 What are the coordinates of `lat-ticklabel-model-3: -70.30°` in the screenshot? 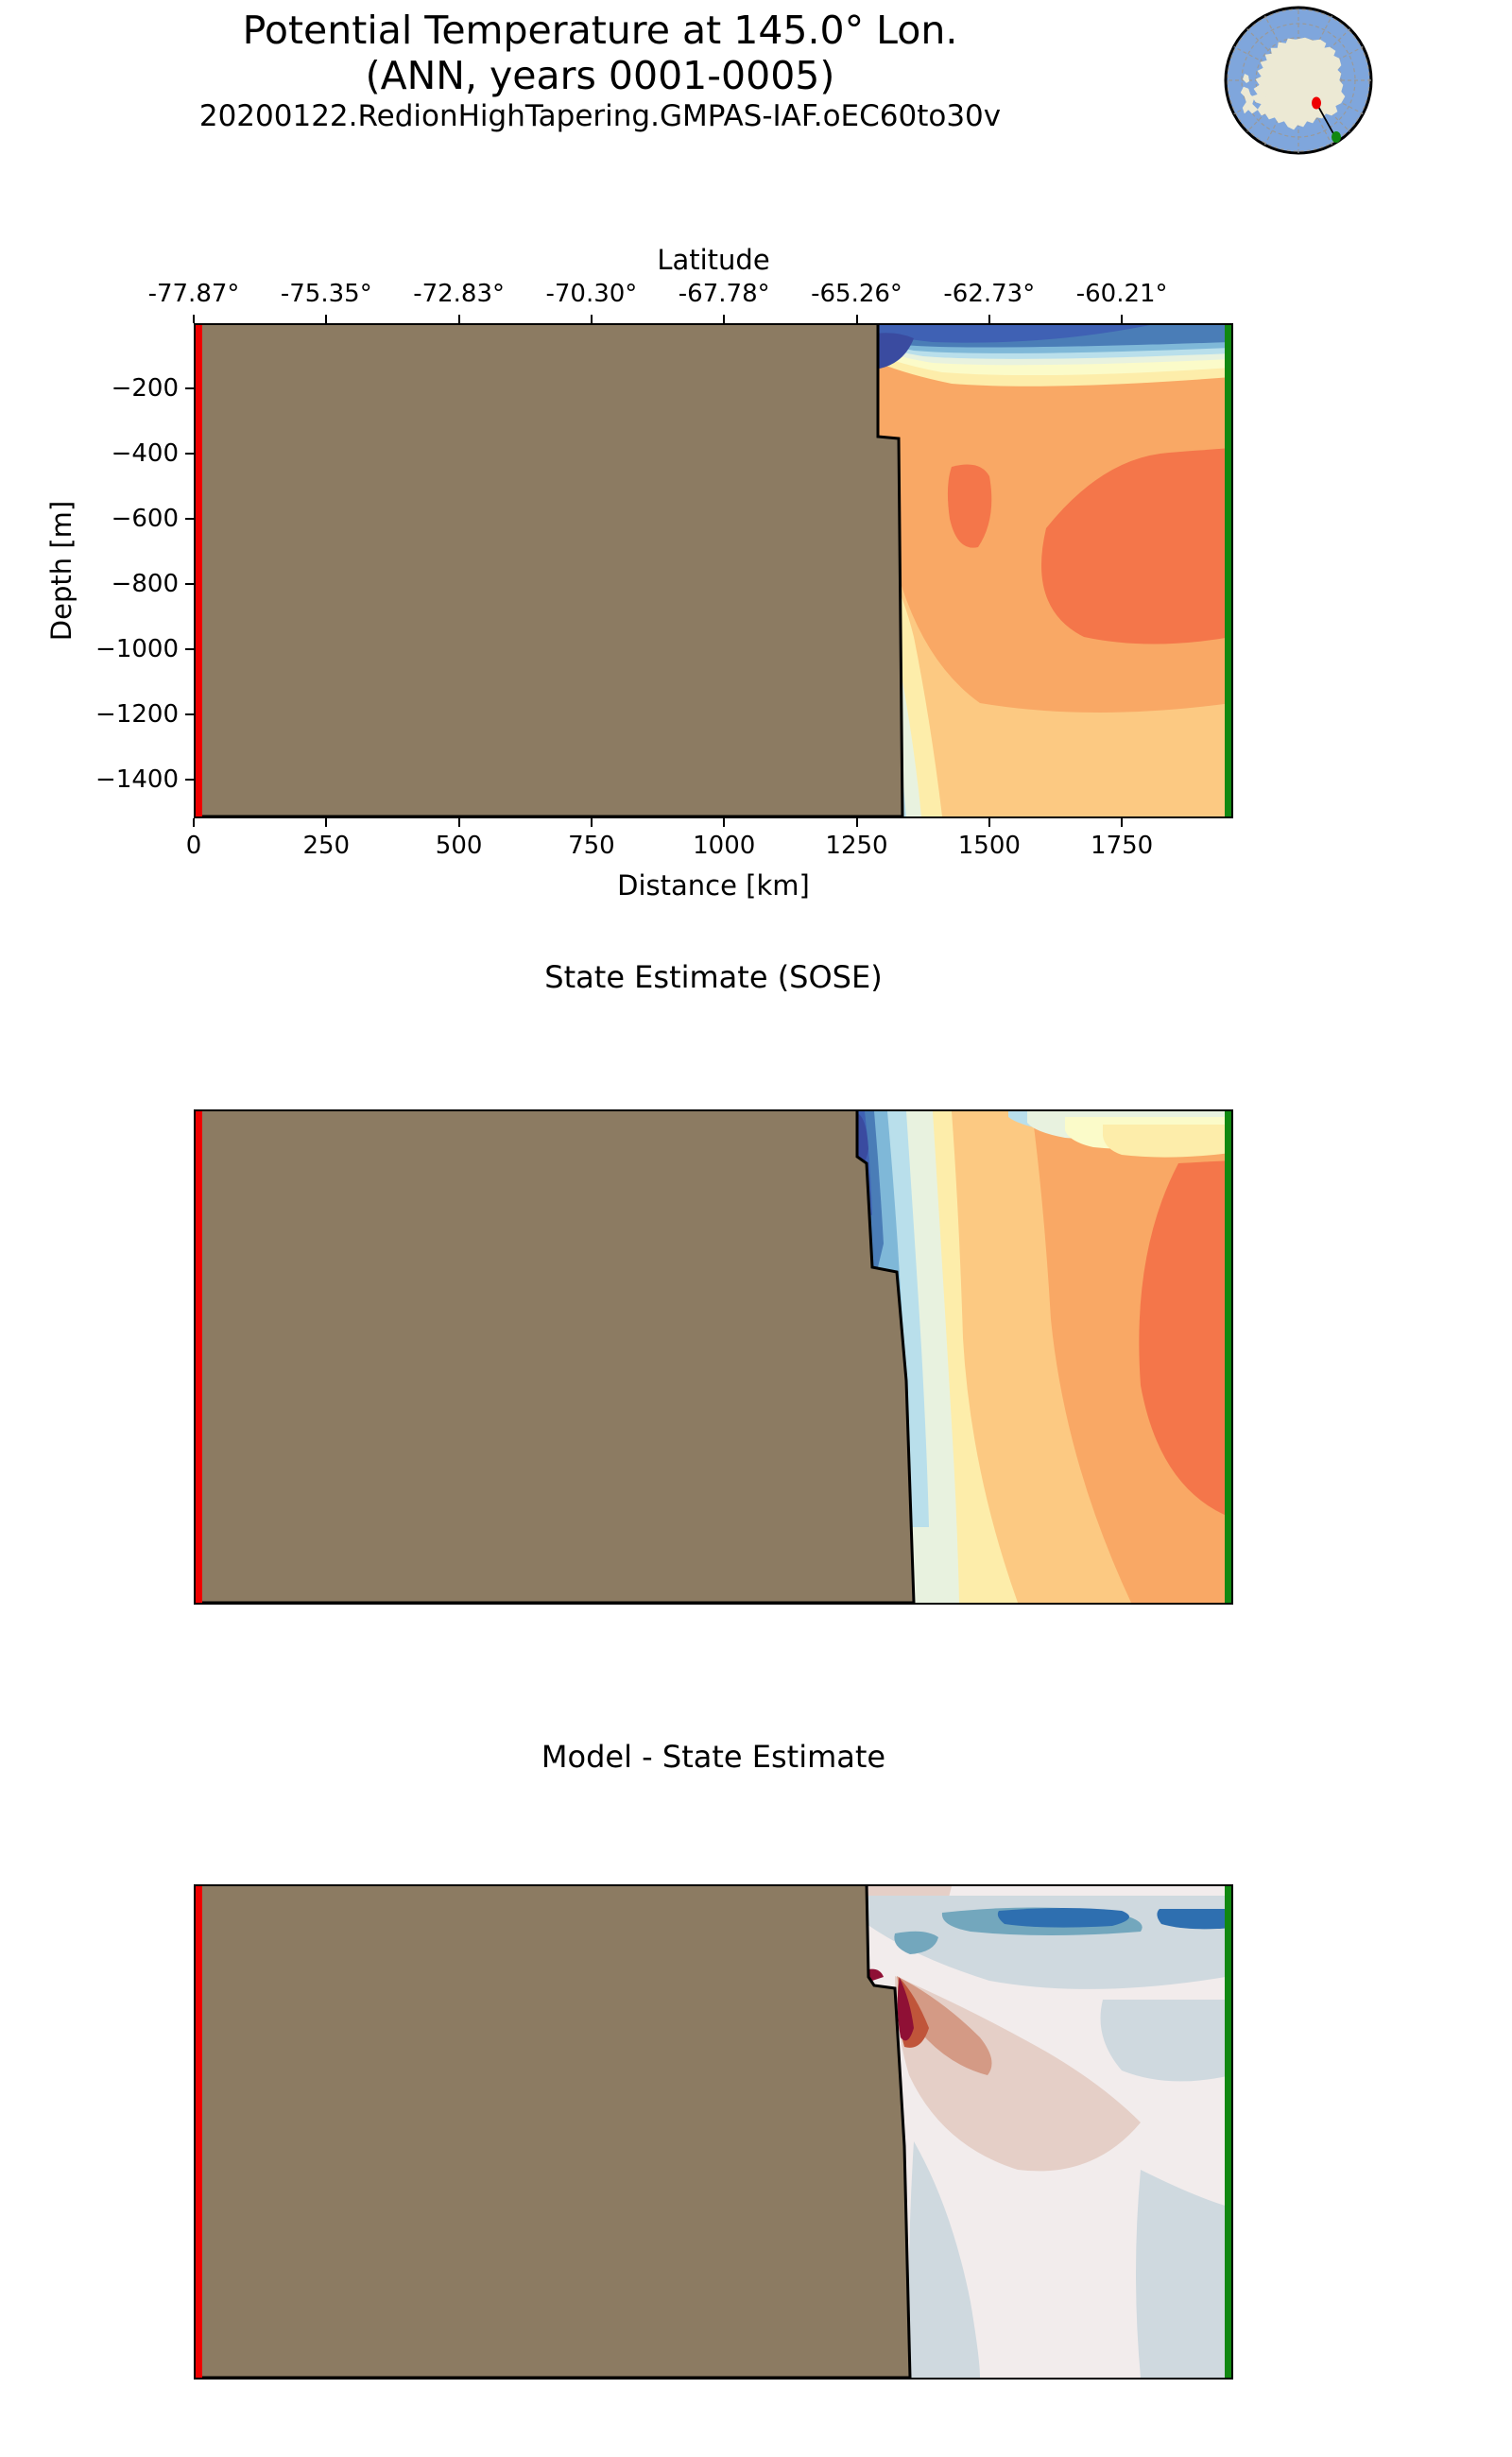 It's located at (591, 294).